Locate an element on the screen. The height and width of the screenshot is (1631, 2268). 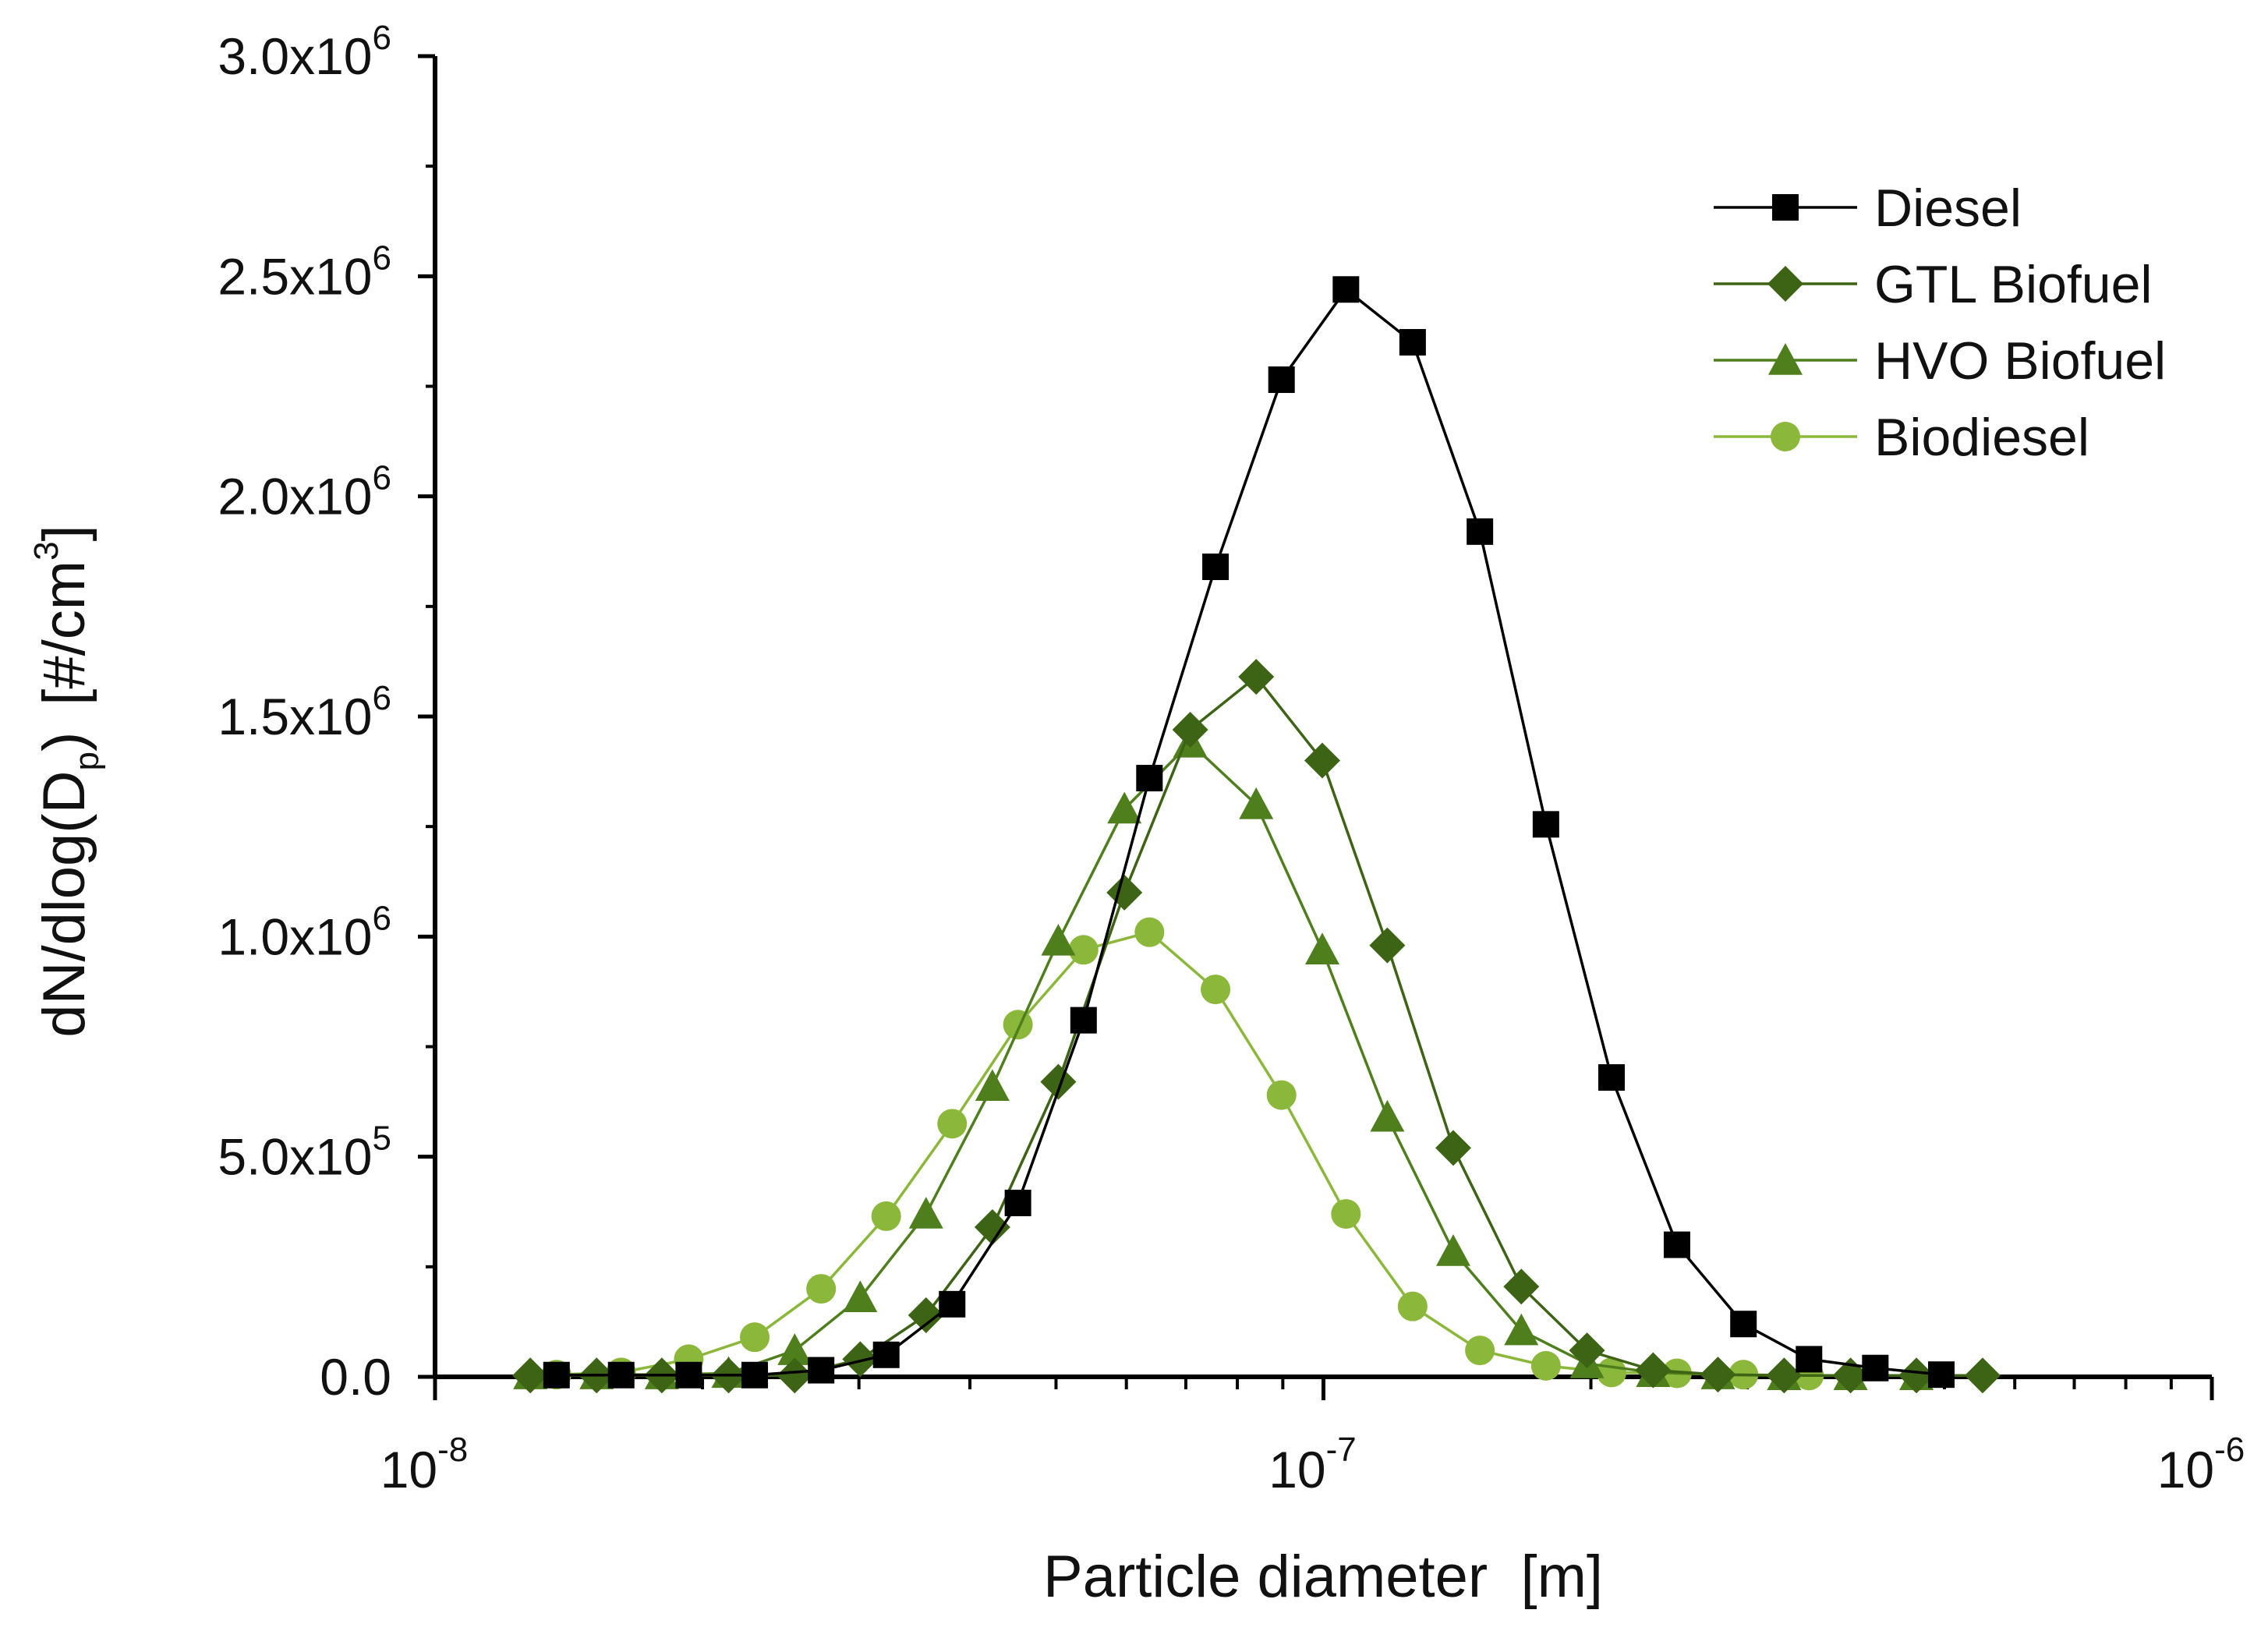
legend-item: Biodiesel is located at coordinates (1901, 437).